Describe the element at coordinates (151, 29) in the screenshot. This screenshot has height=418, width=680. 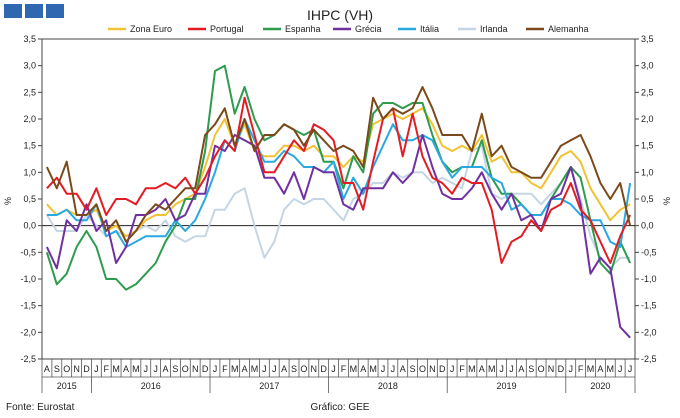
I see `legend-label: Zona Euro` at that location.